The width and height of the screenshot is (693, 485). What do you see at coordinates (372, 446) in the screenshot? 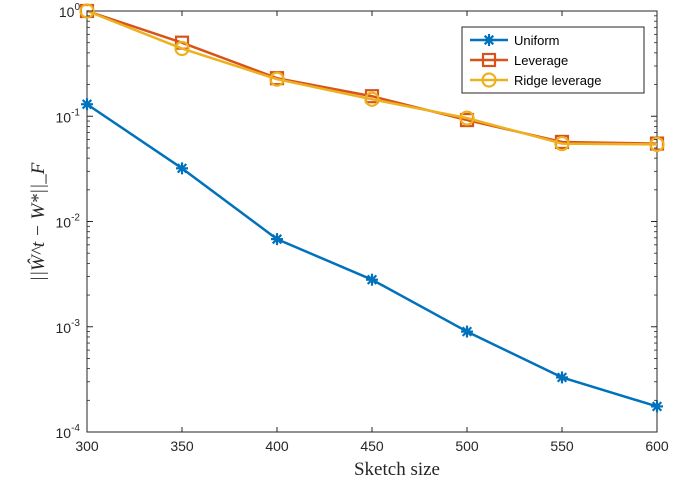
I see `x-tick-label: 450` at bounding box center [372, 446].